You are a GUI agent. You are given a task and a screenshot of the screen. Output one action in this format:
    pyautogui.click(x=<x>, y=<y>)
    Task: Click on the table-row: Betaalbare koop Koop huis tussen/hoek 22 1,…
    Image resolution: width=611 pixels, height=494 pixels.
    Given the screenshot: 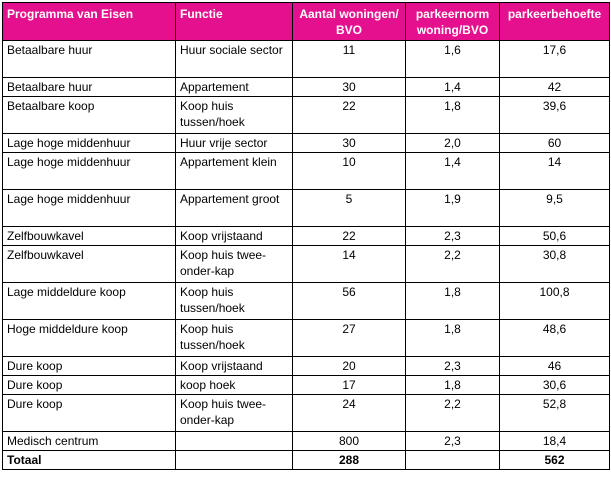 What is the action you would take?
    pyautogui.click(x=306, y=115)
    